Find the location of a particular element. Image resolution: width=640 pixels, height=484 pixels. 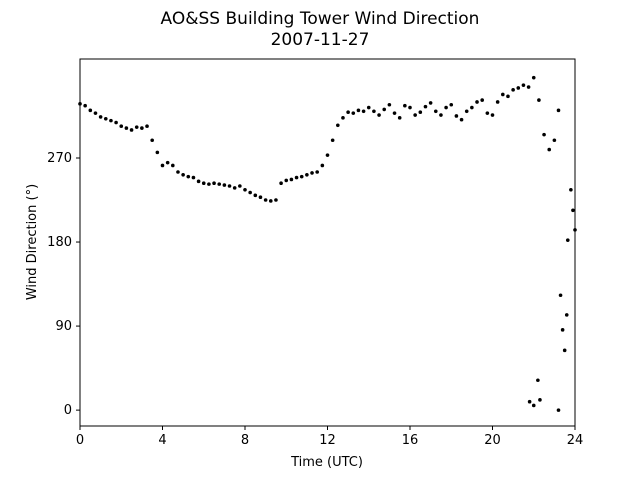

chart-title: AO&SS Building Tower Wind Direction is located at coordinates (320, 19).